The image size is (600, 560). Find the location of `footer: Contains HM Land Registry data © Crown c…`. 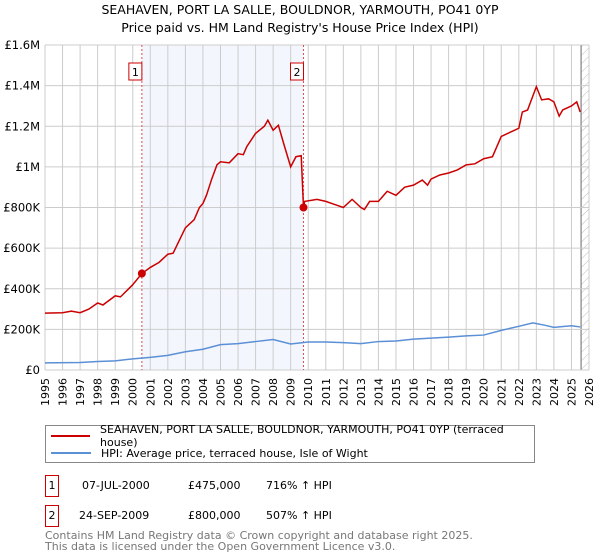

footer: Contains HM Land Registry data © Crown c… is located at coordinates (259, 541).